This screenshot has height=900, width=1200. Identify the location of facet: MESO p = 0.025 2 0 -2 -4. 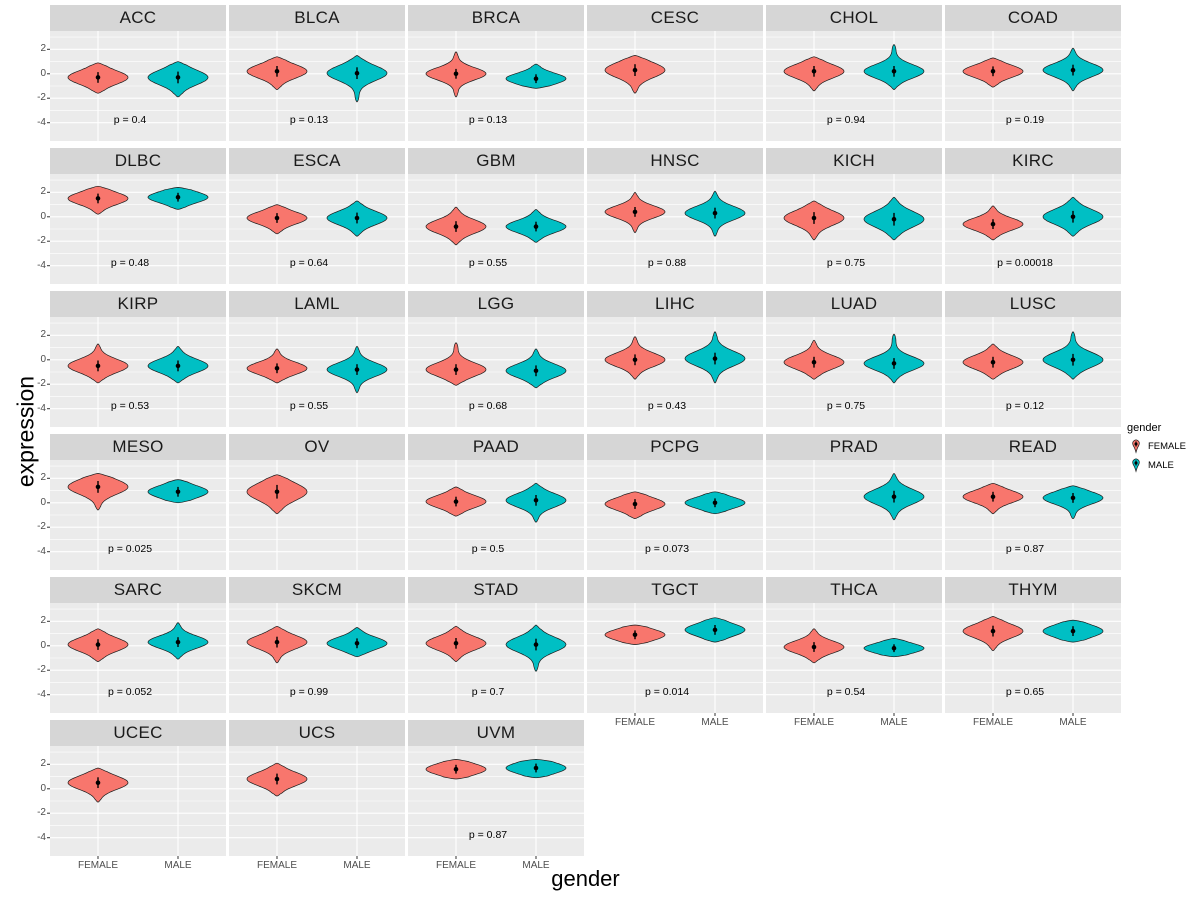
(131, 502).